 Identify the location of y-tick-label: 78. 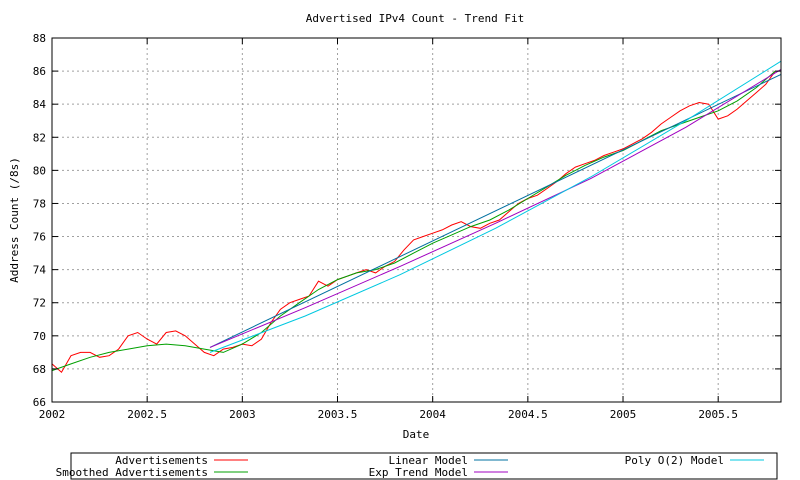
(39, 203).